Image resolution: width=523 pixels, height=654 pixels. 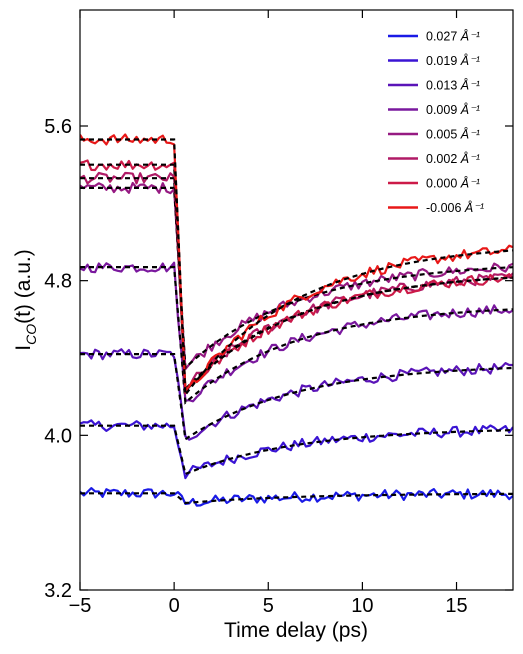 I want to click on y-tick-label: 4.0, so click(x=58, y=436).